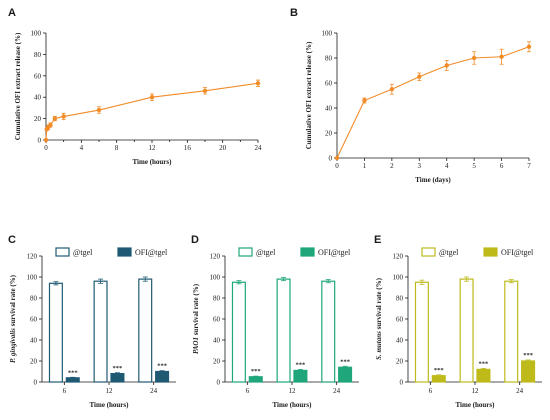  Describe the element at coordinates (517, 252) in the screenshot. I see `chart-e-legend-label: OFI@tgel` at that location.